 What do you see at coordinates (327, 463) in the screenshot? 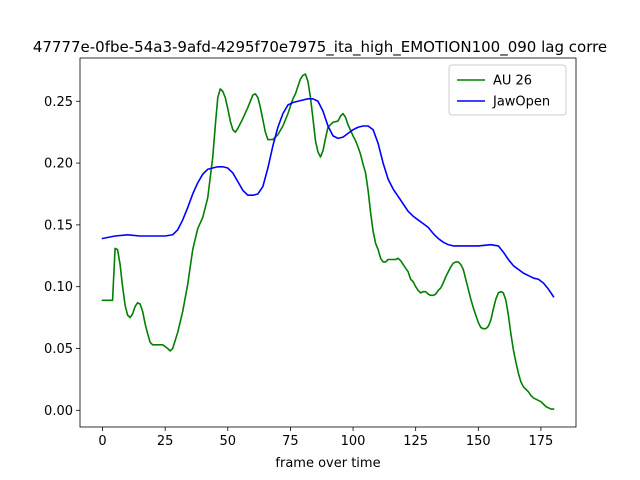
I see `x-axis-label: frame over time` at bounding box center [327, 463].